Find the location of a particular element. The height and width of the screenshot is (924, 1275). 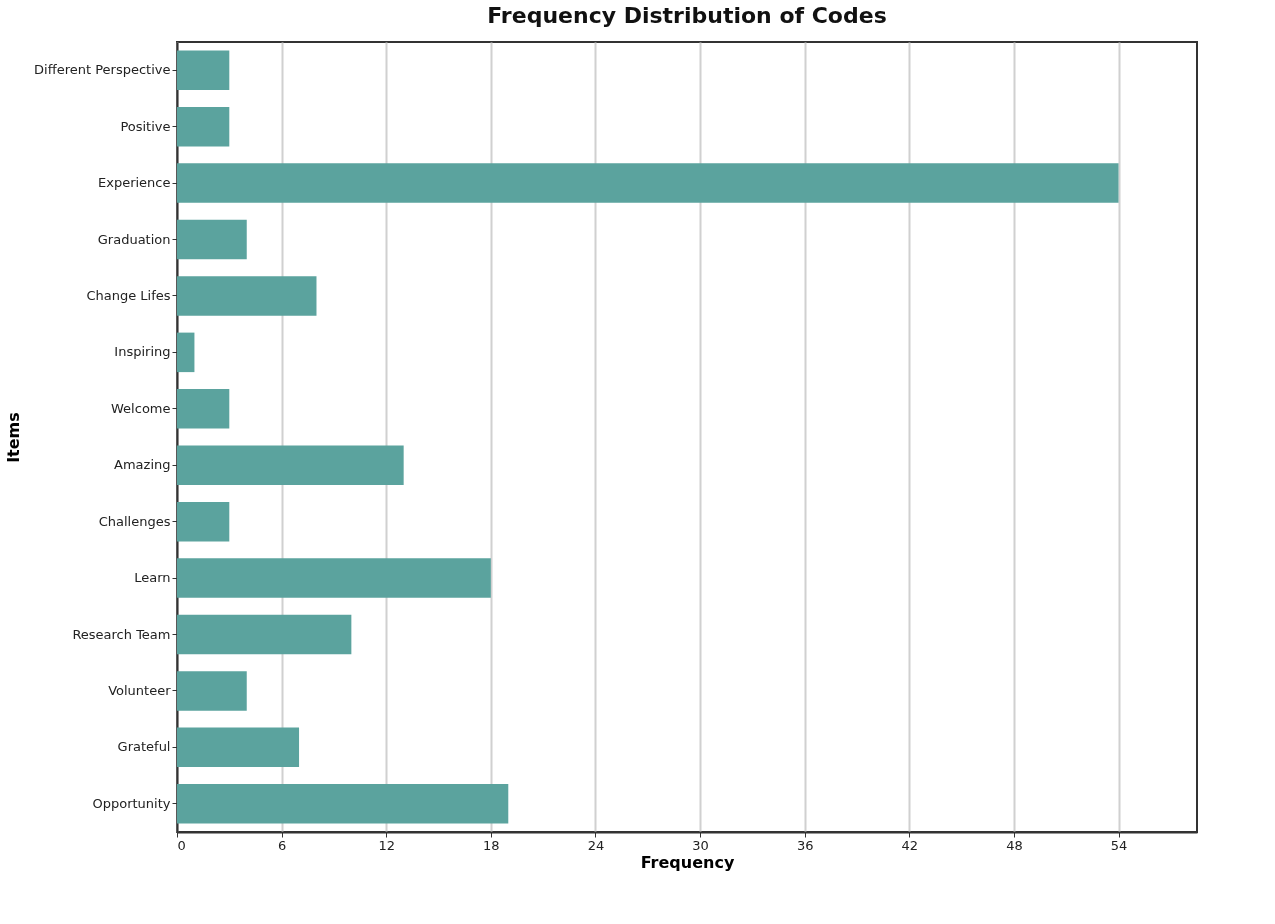

y-tick-label: Volunteer is located at coordinates (140, 690).